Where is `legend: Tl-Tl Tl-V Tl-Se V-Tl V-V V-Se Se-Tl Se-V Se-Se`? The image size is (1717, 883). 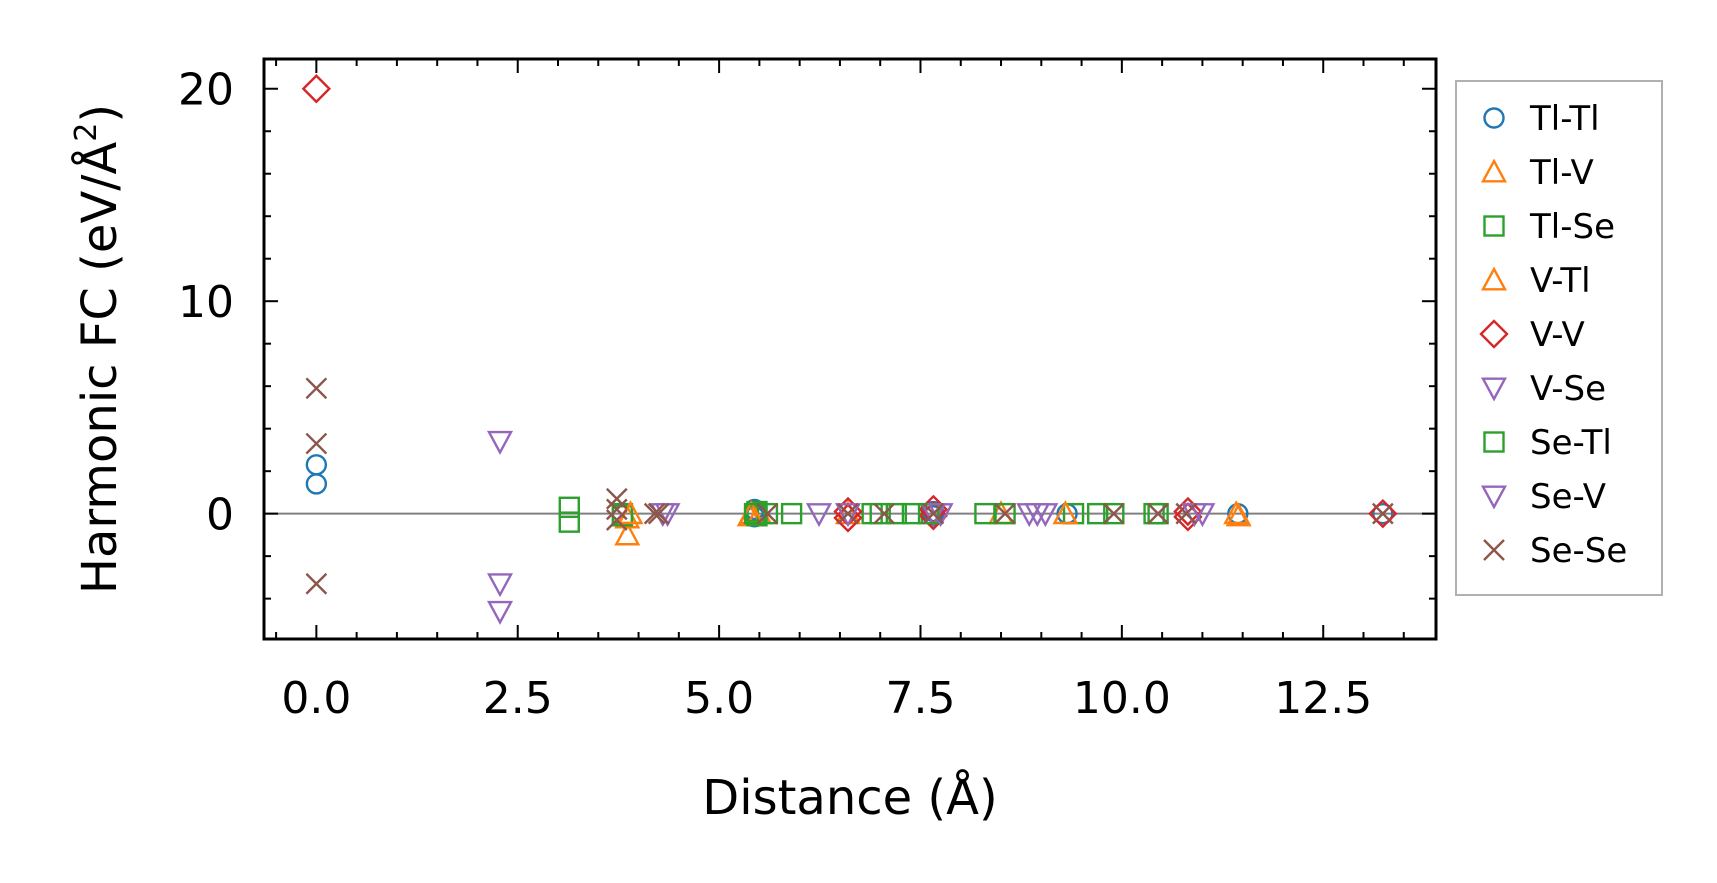
legend: Tl-Tl Tl-V Tl-Se V-Tl V-V V-Se Se-Tl Se-V Se-Se is located at coordinates (1559, 338).